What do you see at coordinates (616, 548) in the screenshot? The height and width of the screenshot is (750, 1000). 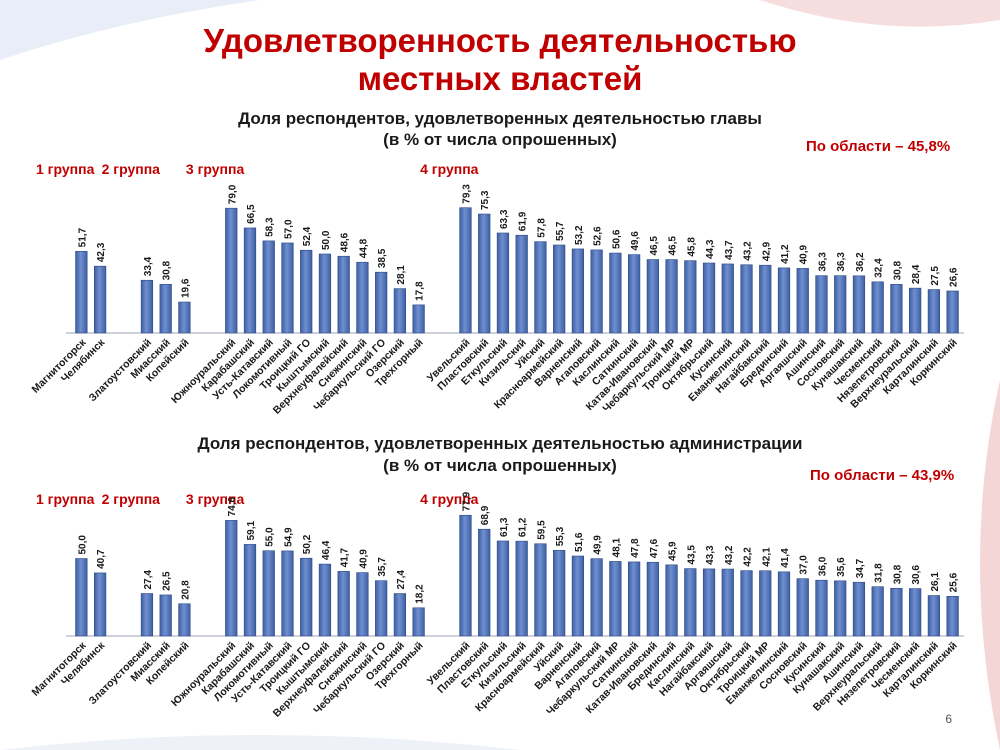 I see `data-label: 48,1` at bounding box center [616, 548].